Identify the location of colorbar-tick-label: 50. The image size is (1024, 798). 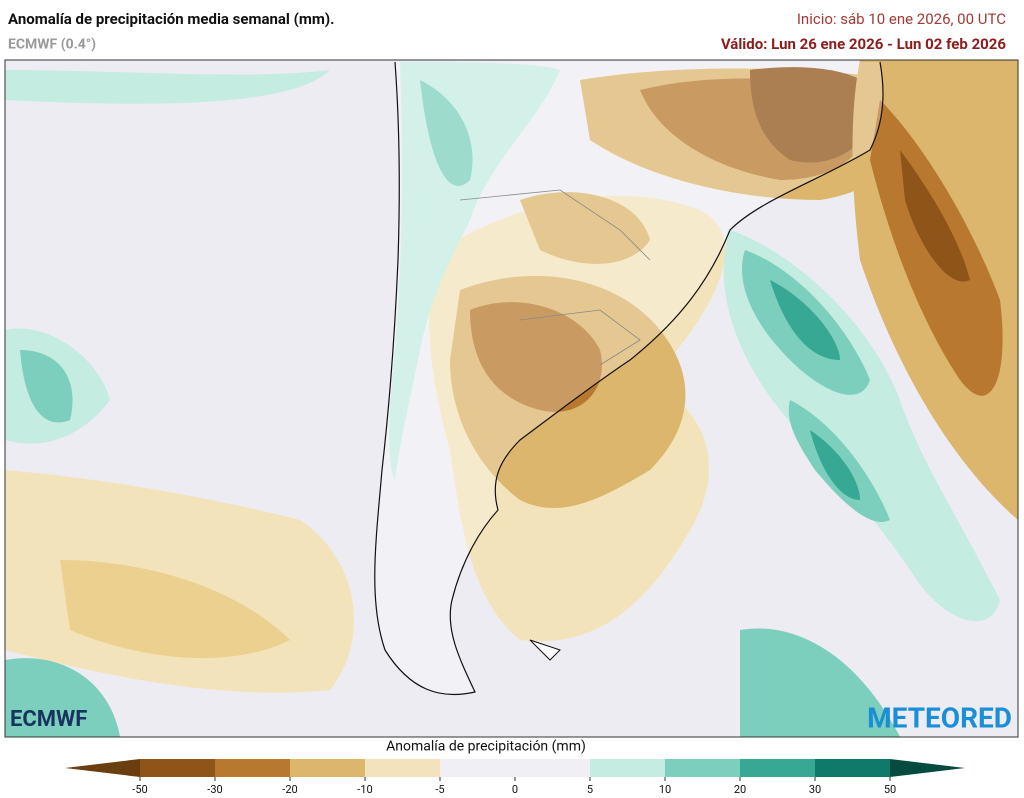
(890, 789).